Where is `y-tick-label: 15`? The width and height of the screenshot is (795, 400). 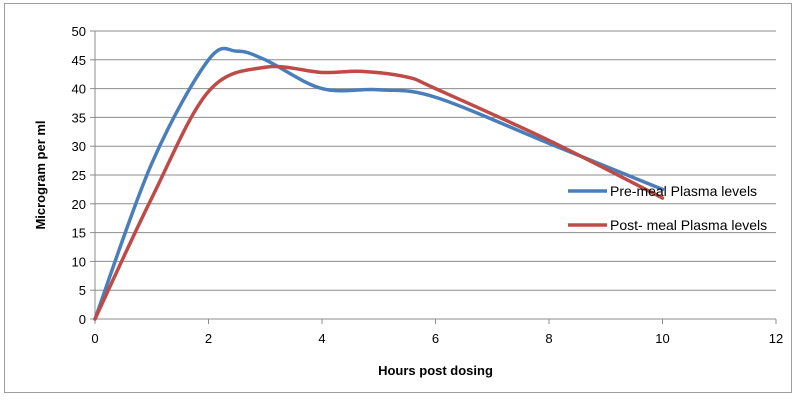
y-tick-label: 15 is located at coordinates (79, 233).